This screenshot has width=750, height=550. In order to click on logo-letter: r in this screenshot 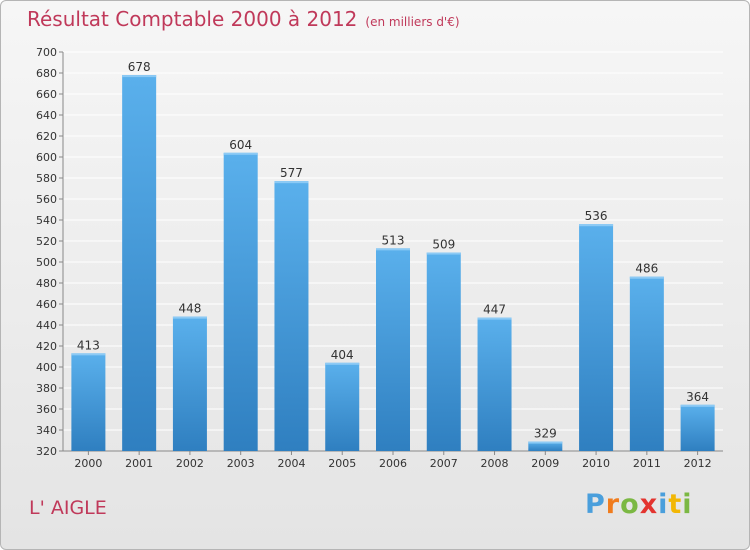, I will do `click(613, 504)`.